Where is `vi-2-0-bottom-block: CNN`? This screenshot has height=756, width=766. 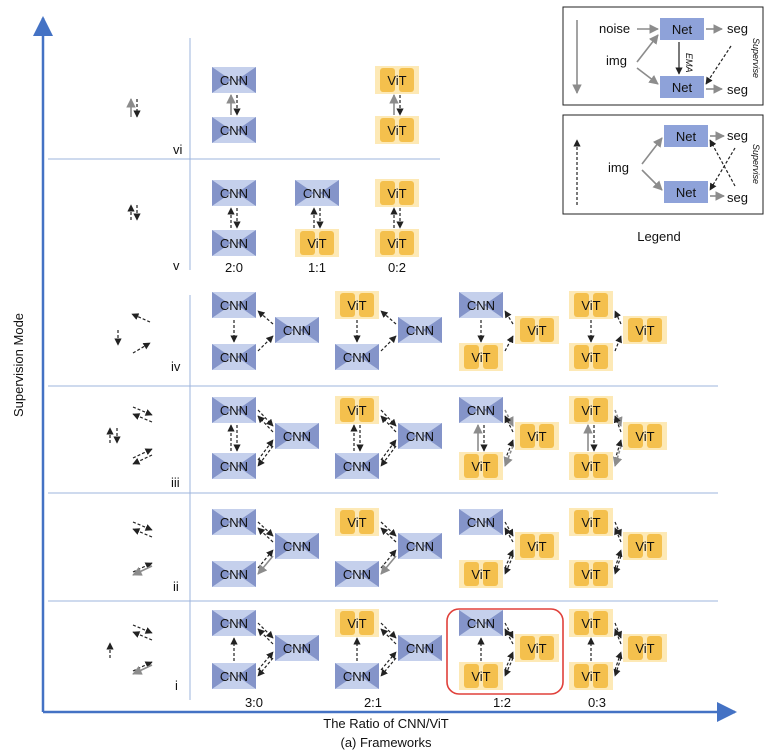
vi-2-0-bottom-block: CNN is located at coordinates (234, 130).